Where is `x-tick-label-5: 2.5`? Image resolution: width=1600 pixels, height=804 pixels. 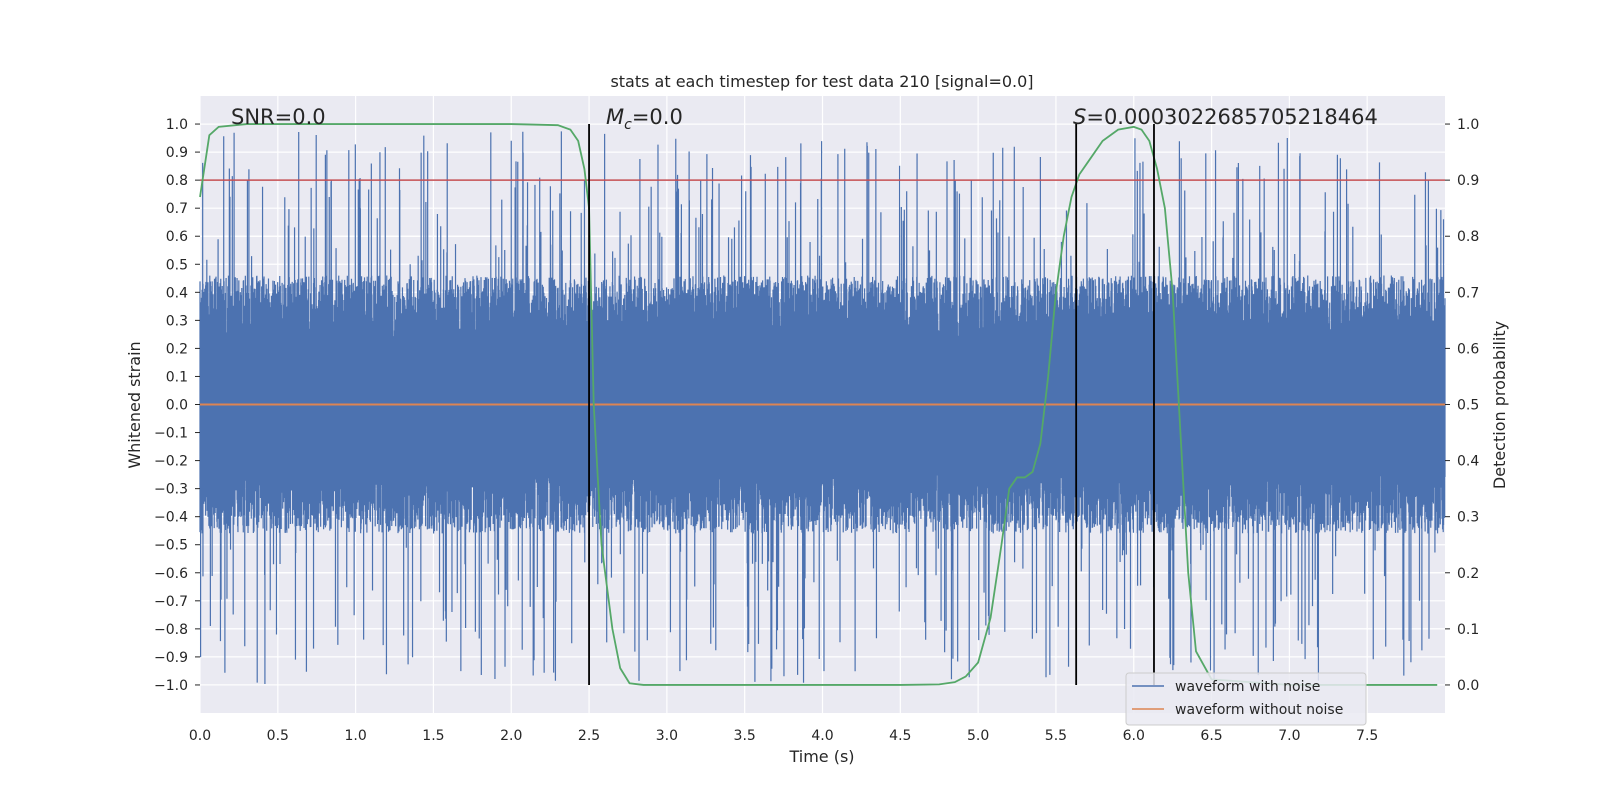 x-tick-label-5: 2.5 is located at coordinates (589, 736).